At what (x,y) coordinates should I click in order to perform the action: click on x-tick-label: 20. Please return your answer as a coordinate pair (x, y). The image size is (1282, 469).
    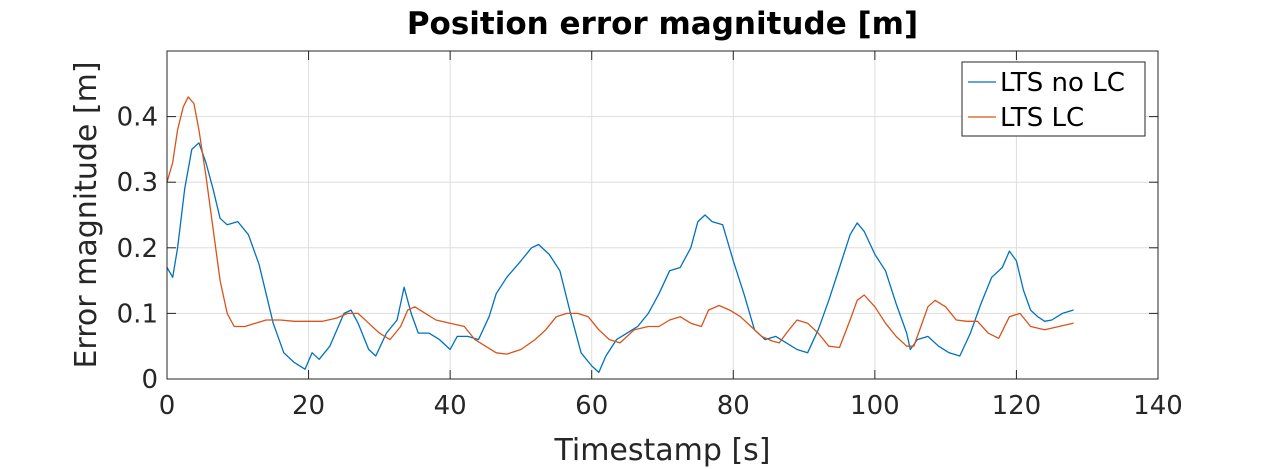
    Looking at the image, I should click on (308, 406).